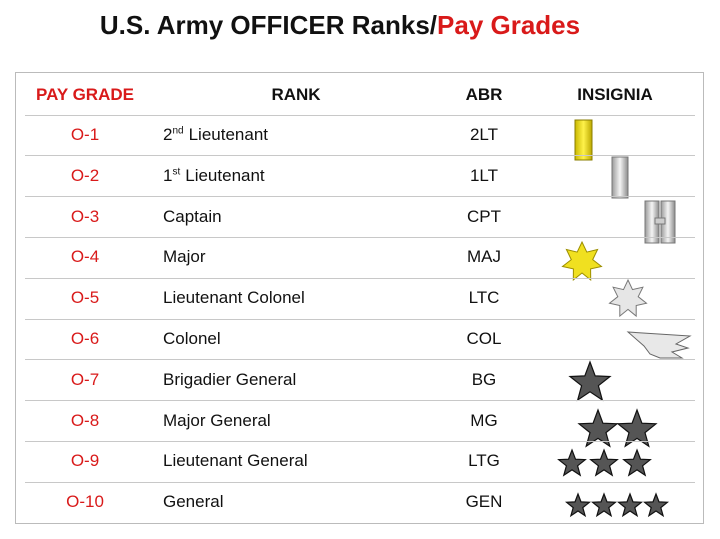  What do you see at coordinates (178, 131) in the screenshot?
I see `rank-sup: nd` at bounding box center [178, 131].